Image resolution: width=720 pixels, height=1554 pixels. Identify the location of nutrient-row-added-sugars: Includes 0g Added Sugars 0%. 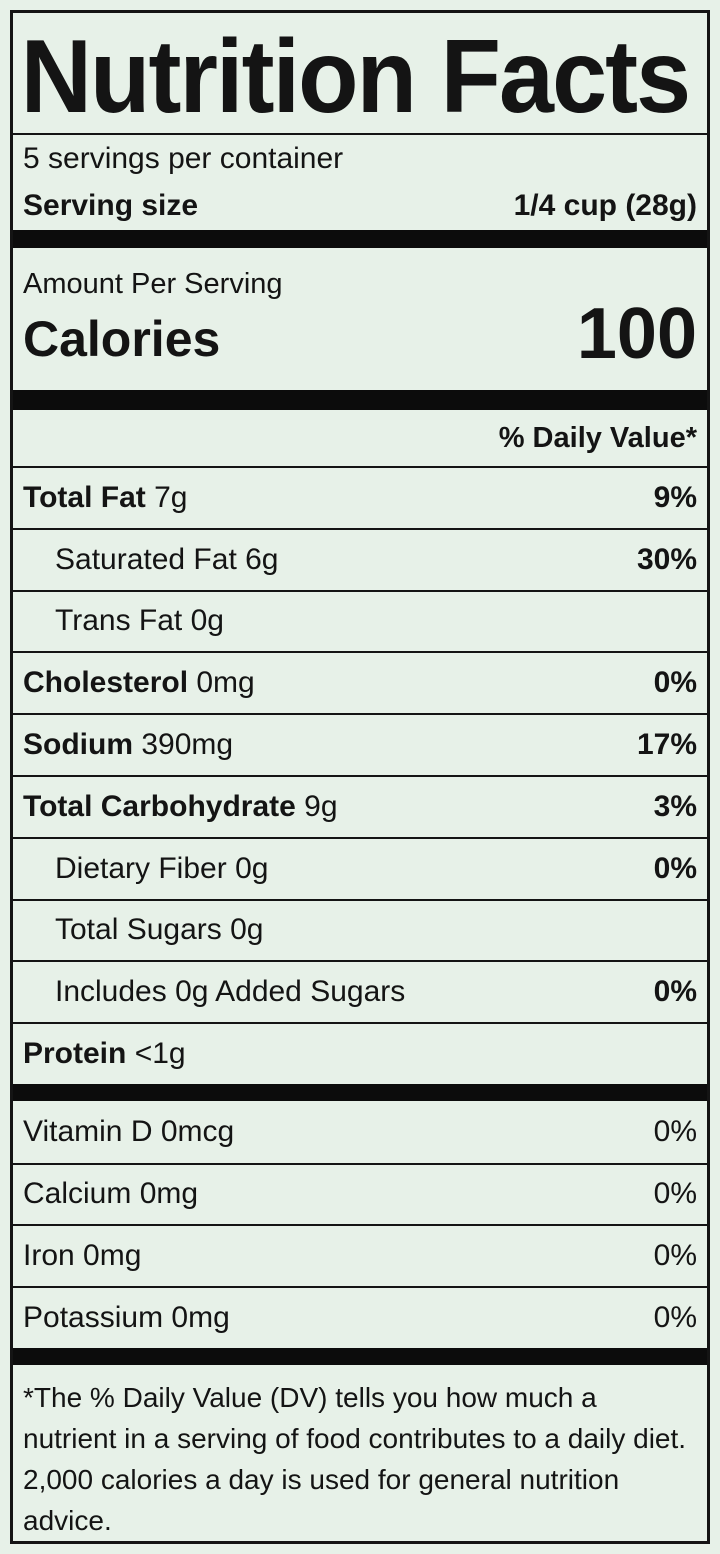
(360, 991).